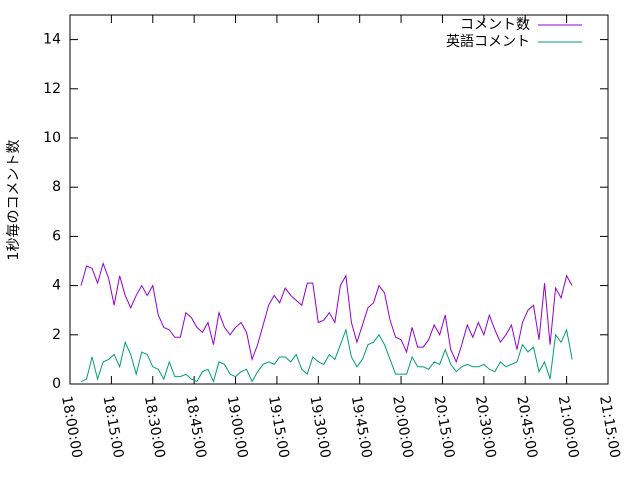  Describe the element at coordinates (402, 427) in the screenshot. I see `x-tick-label: 20:00:00` at that location.